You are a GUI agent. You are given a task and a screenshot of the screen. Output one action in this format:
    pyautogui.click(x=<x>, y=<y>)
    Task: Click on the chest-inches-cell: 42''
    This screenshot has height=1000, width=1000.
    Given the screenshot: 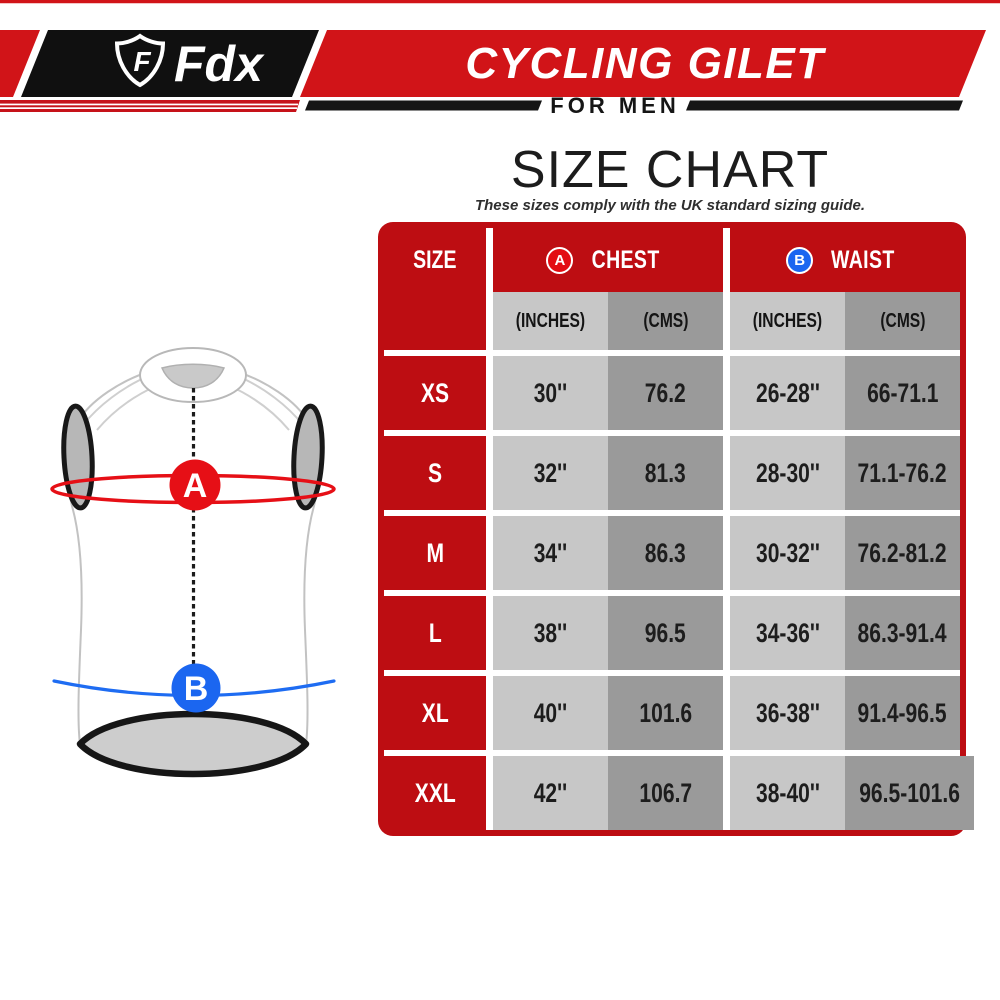 What is the action you would take?
    pyautogui.click(x=550, y=793)
    